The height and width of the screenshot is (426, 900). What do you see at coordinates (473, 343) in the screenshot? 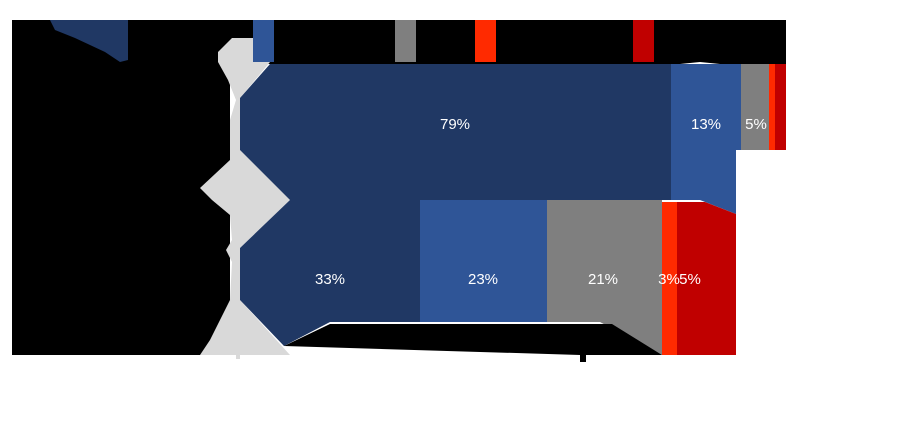
I see `obscured-footnote` at bounding box center [473, 343].